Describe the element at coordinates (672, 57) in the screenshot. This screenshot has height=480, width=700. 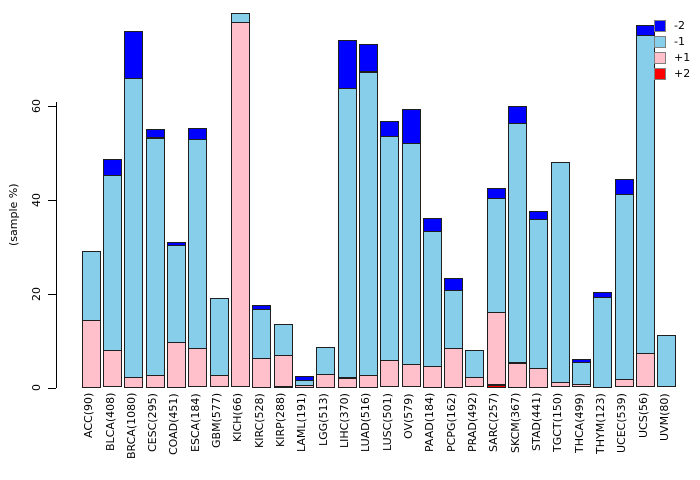
I see `legend-entry-+1: +1` at that location.